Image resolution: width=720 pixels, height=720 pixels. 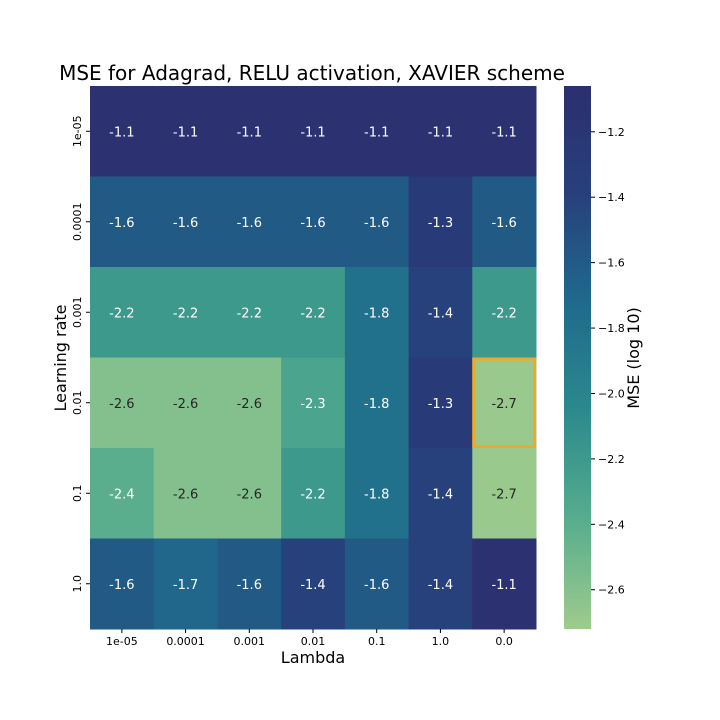 What do you see at coordinates (611, 263) in the screenshot?
I see `colorbar-tick-label: −1.6` at bounding box center [611, 263].